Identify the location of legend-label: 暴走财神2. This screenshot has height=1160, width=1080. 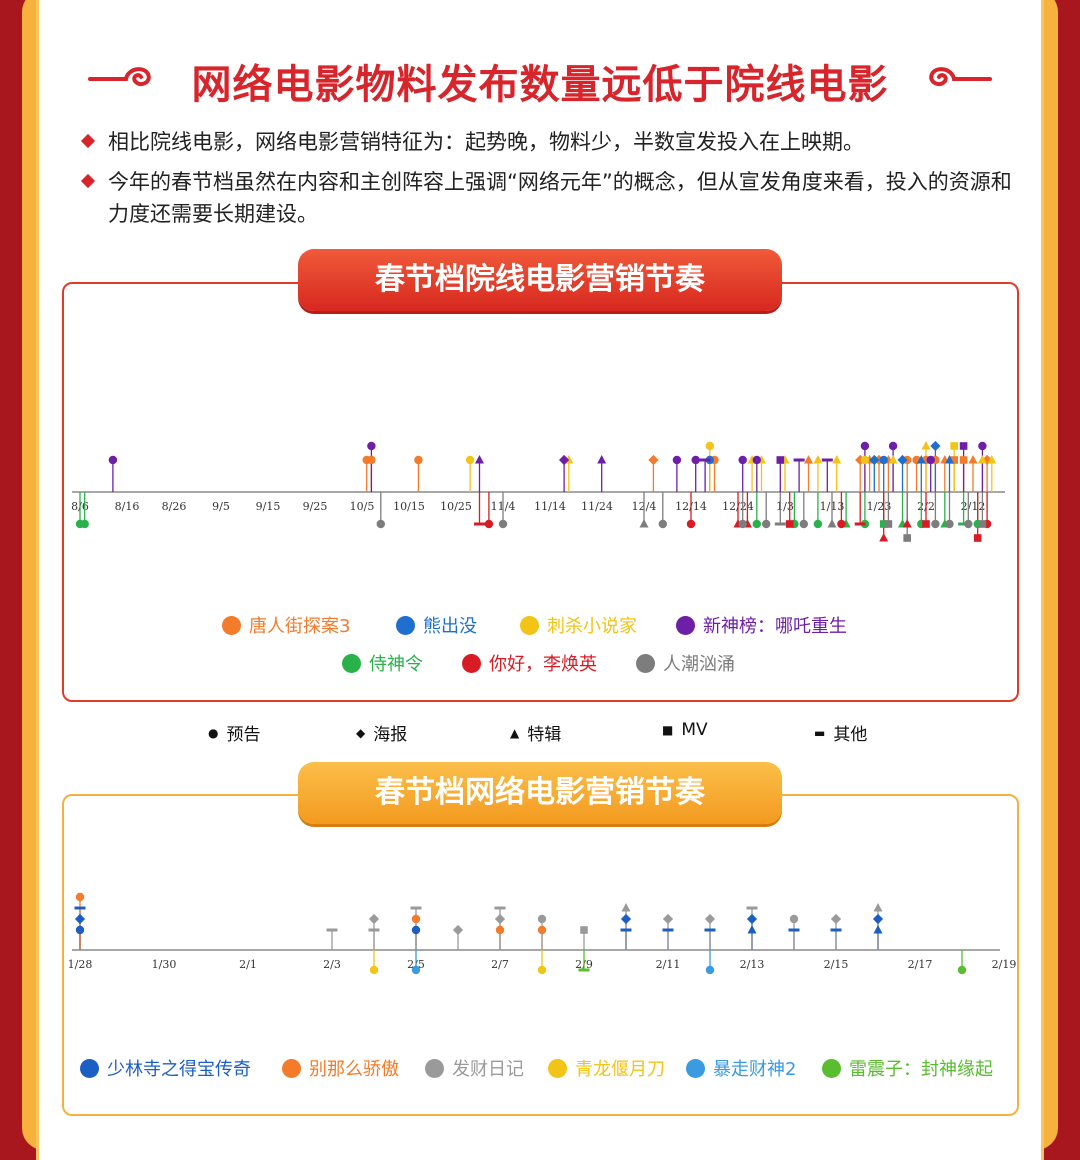
(755, 1069).